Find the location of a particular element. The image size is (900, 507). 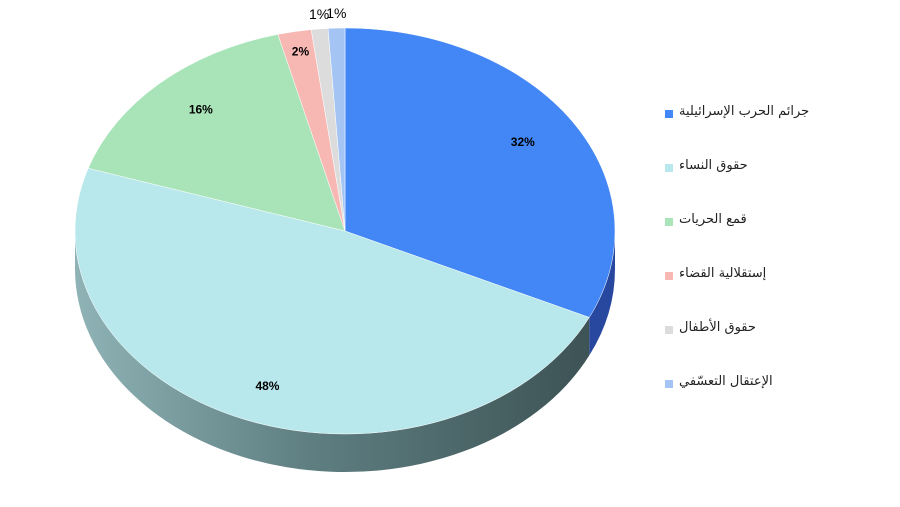

legend-label: قمع الحريات is located at coordinates (713, 219).